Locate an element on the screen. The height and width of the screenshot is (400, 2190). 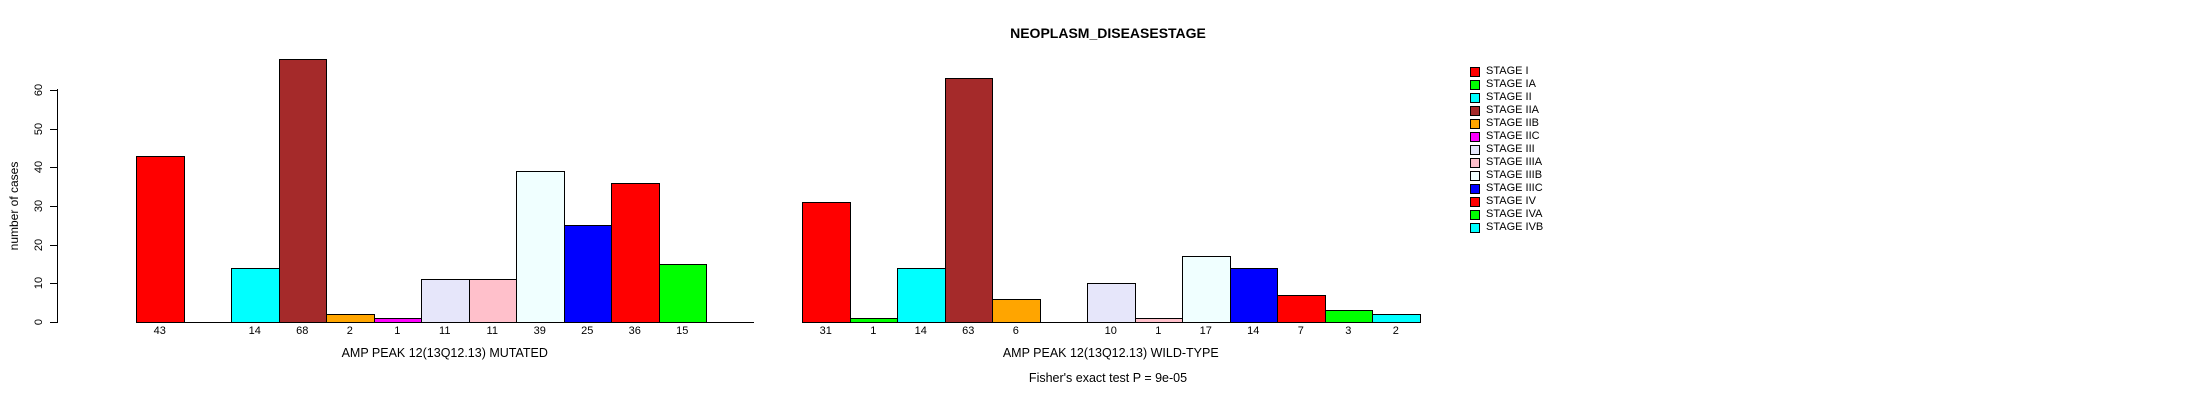
legend-swatch-stage-iic is located at coordinates (1475, 136).